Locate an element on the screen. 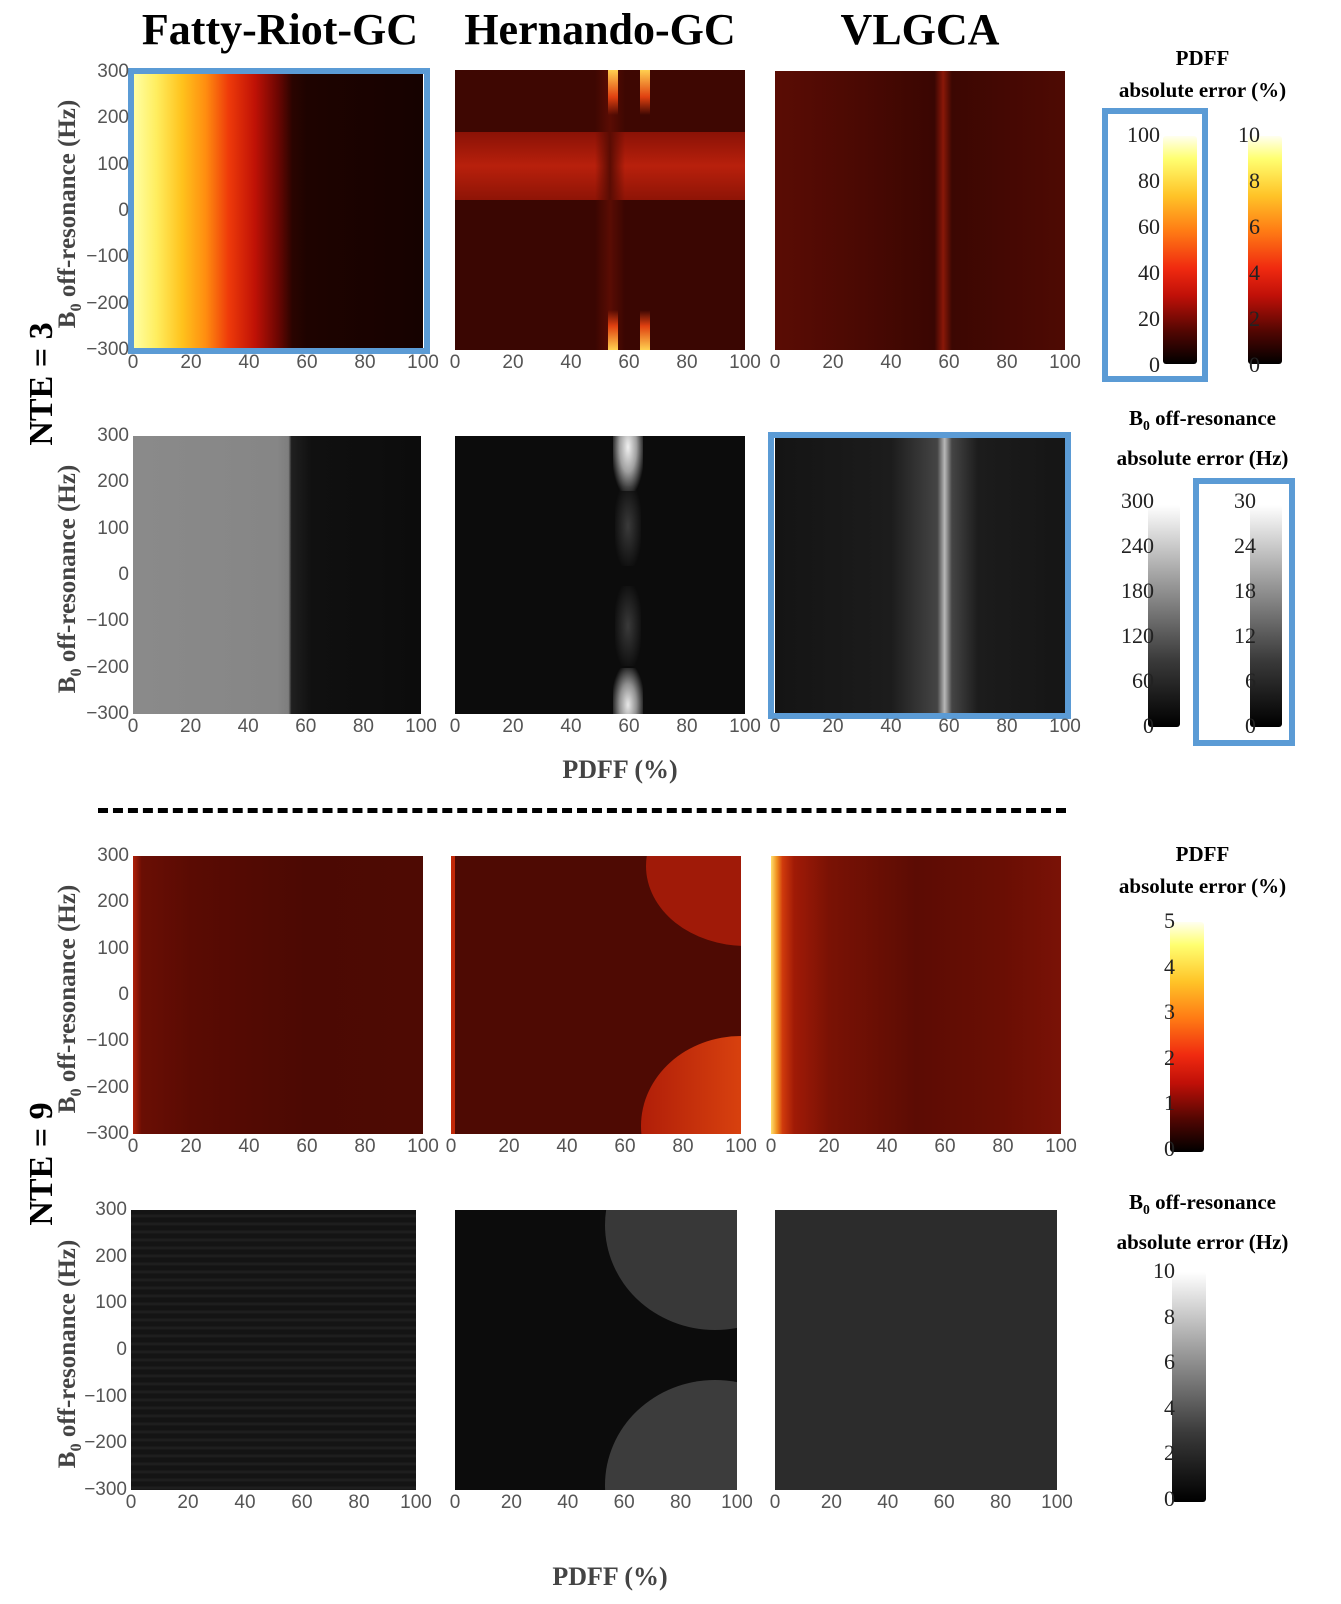 The height and width of the screenshot is (1604, 1341). y-tick-label: 100 is located at coordinates (113, 948).